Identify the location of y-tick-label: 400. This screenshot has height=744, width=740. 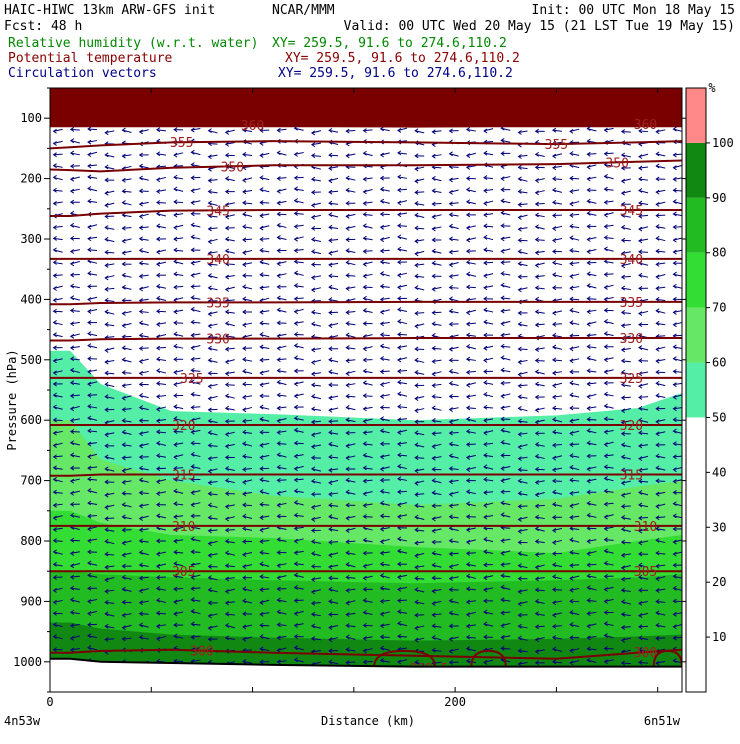
(31, 299).